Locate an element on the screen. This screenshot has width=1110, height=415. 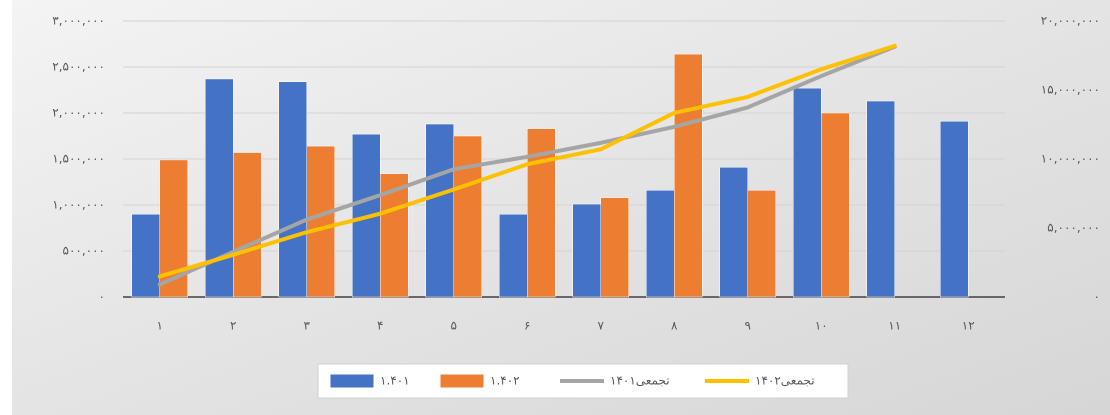
left-edge is located at coordinates (6, 207).